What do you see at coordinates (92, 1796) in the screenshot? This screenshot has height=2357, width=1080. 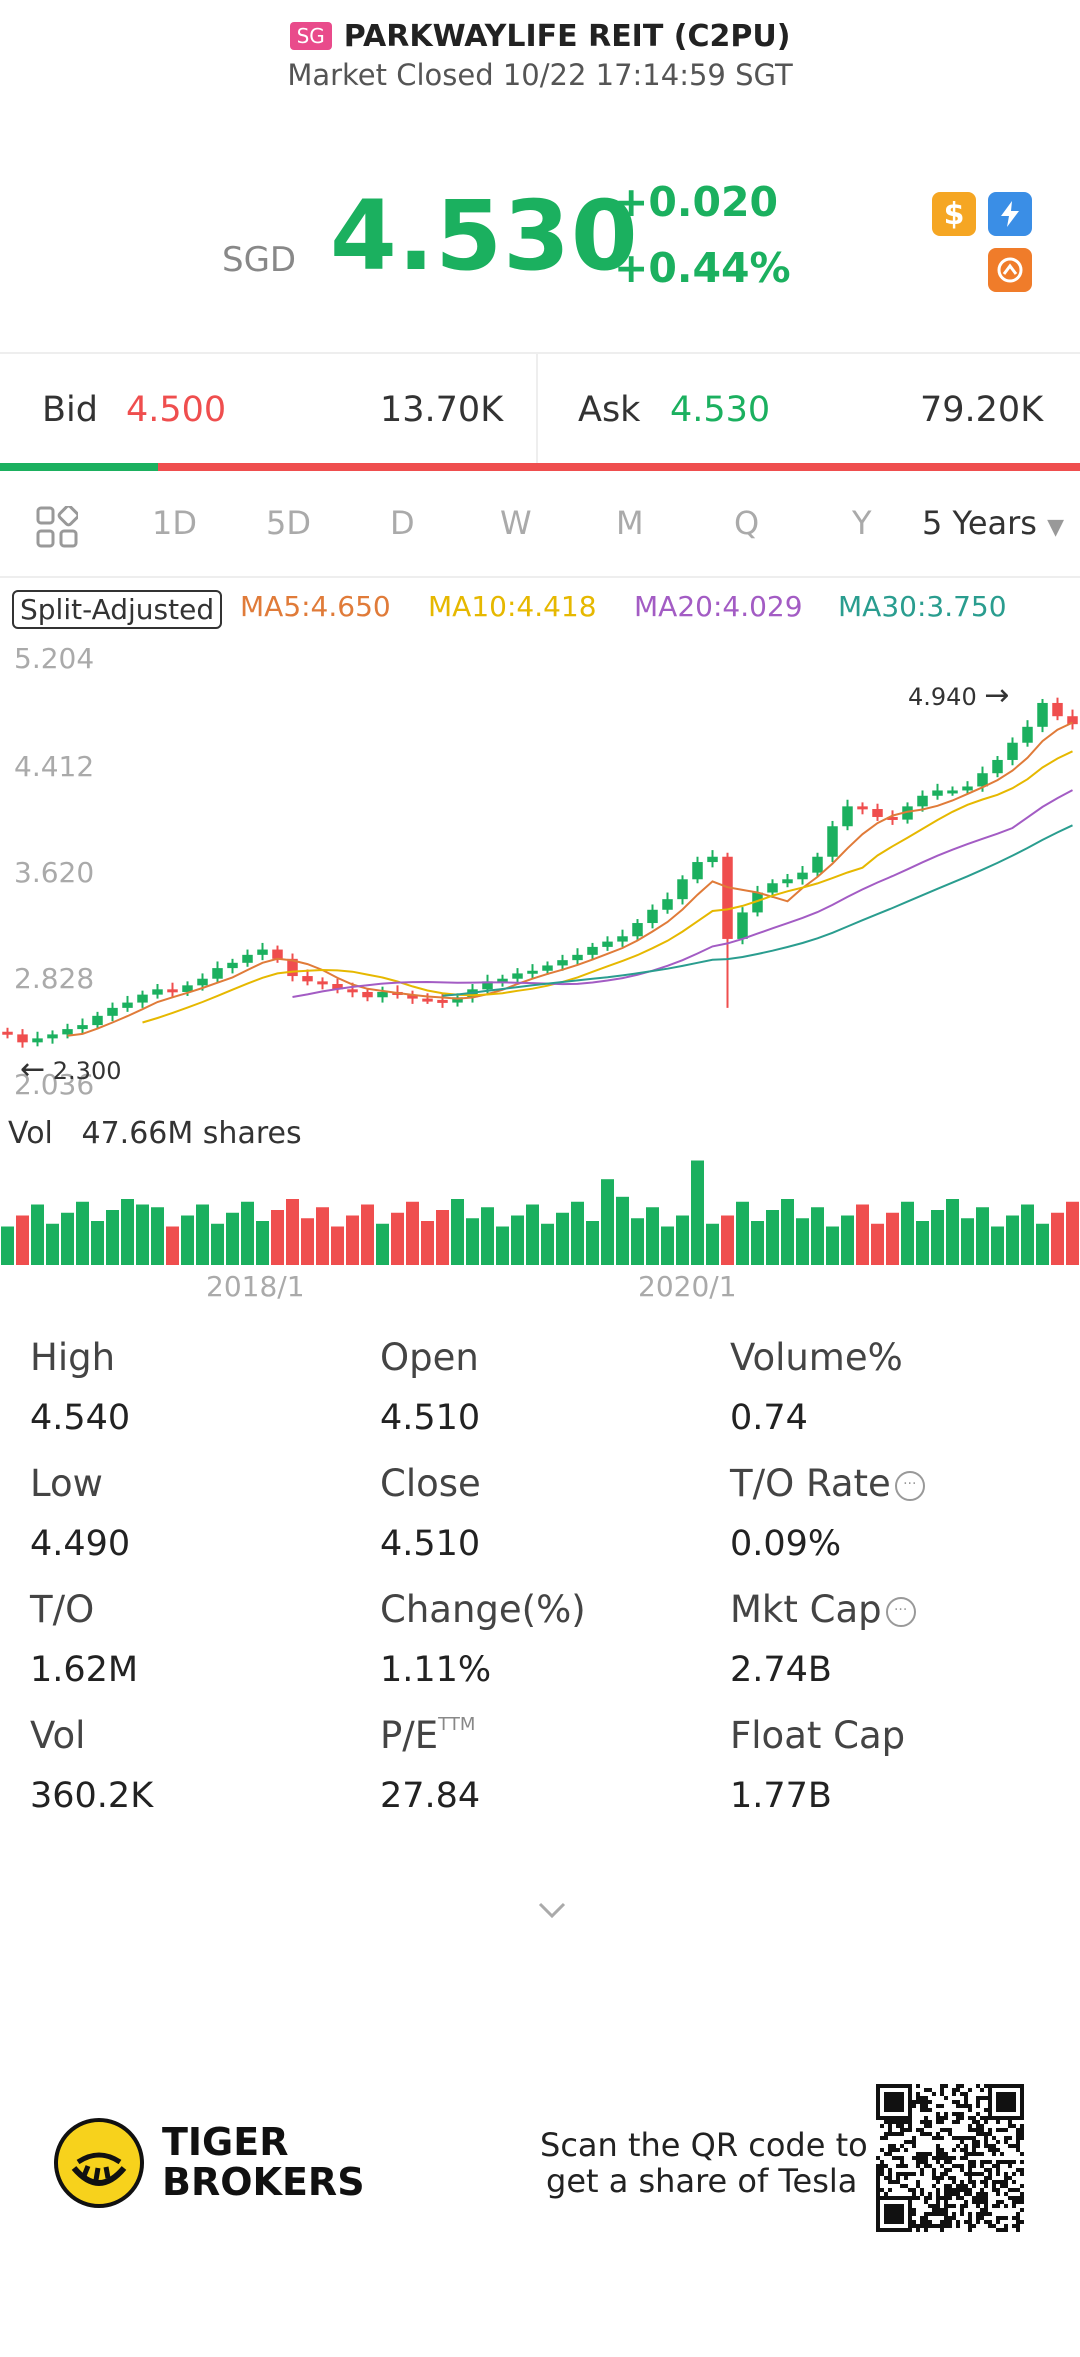 I see `stat-value: 360.2K` at bounding box center [92, 1796].